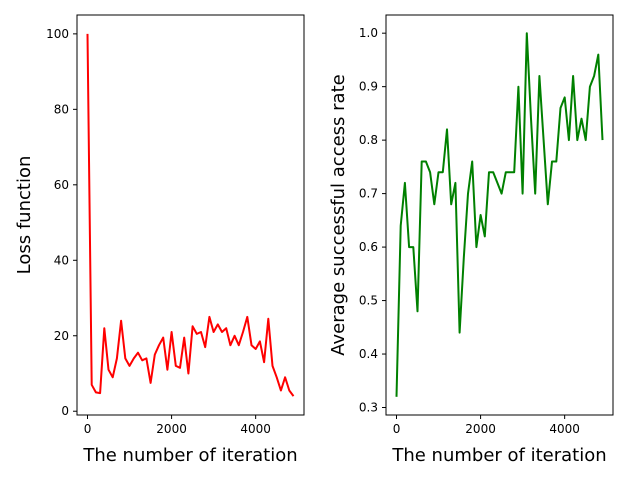 The image size is (640, 485). What do you see at coordinates (368, 33) in the screenshot?
I see `y-tick-label: 1.0` at bounding box center [368, 33].